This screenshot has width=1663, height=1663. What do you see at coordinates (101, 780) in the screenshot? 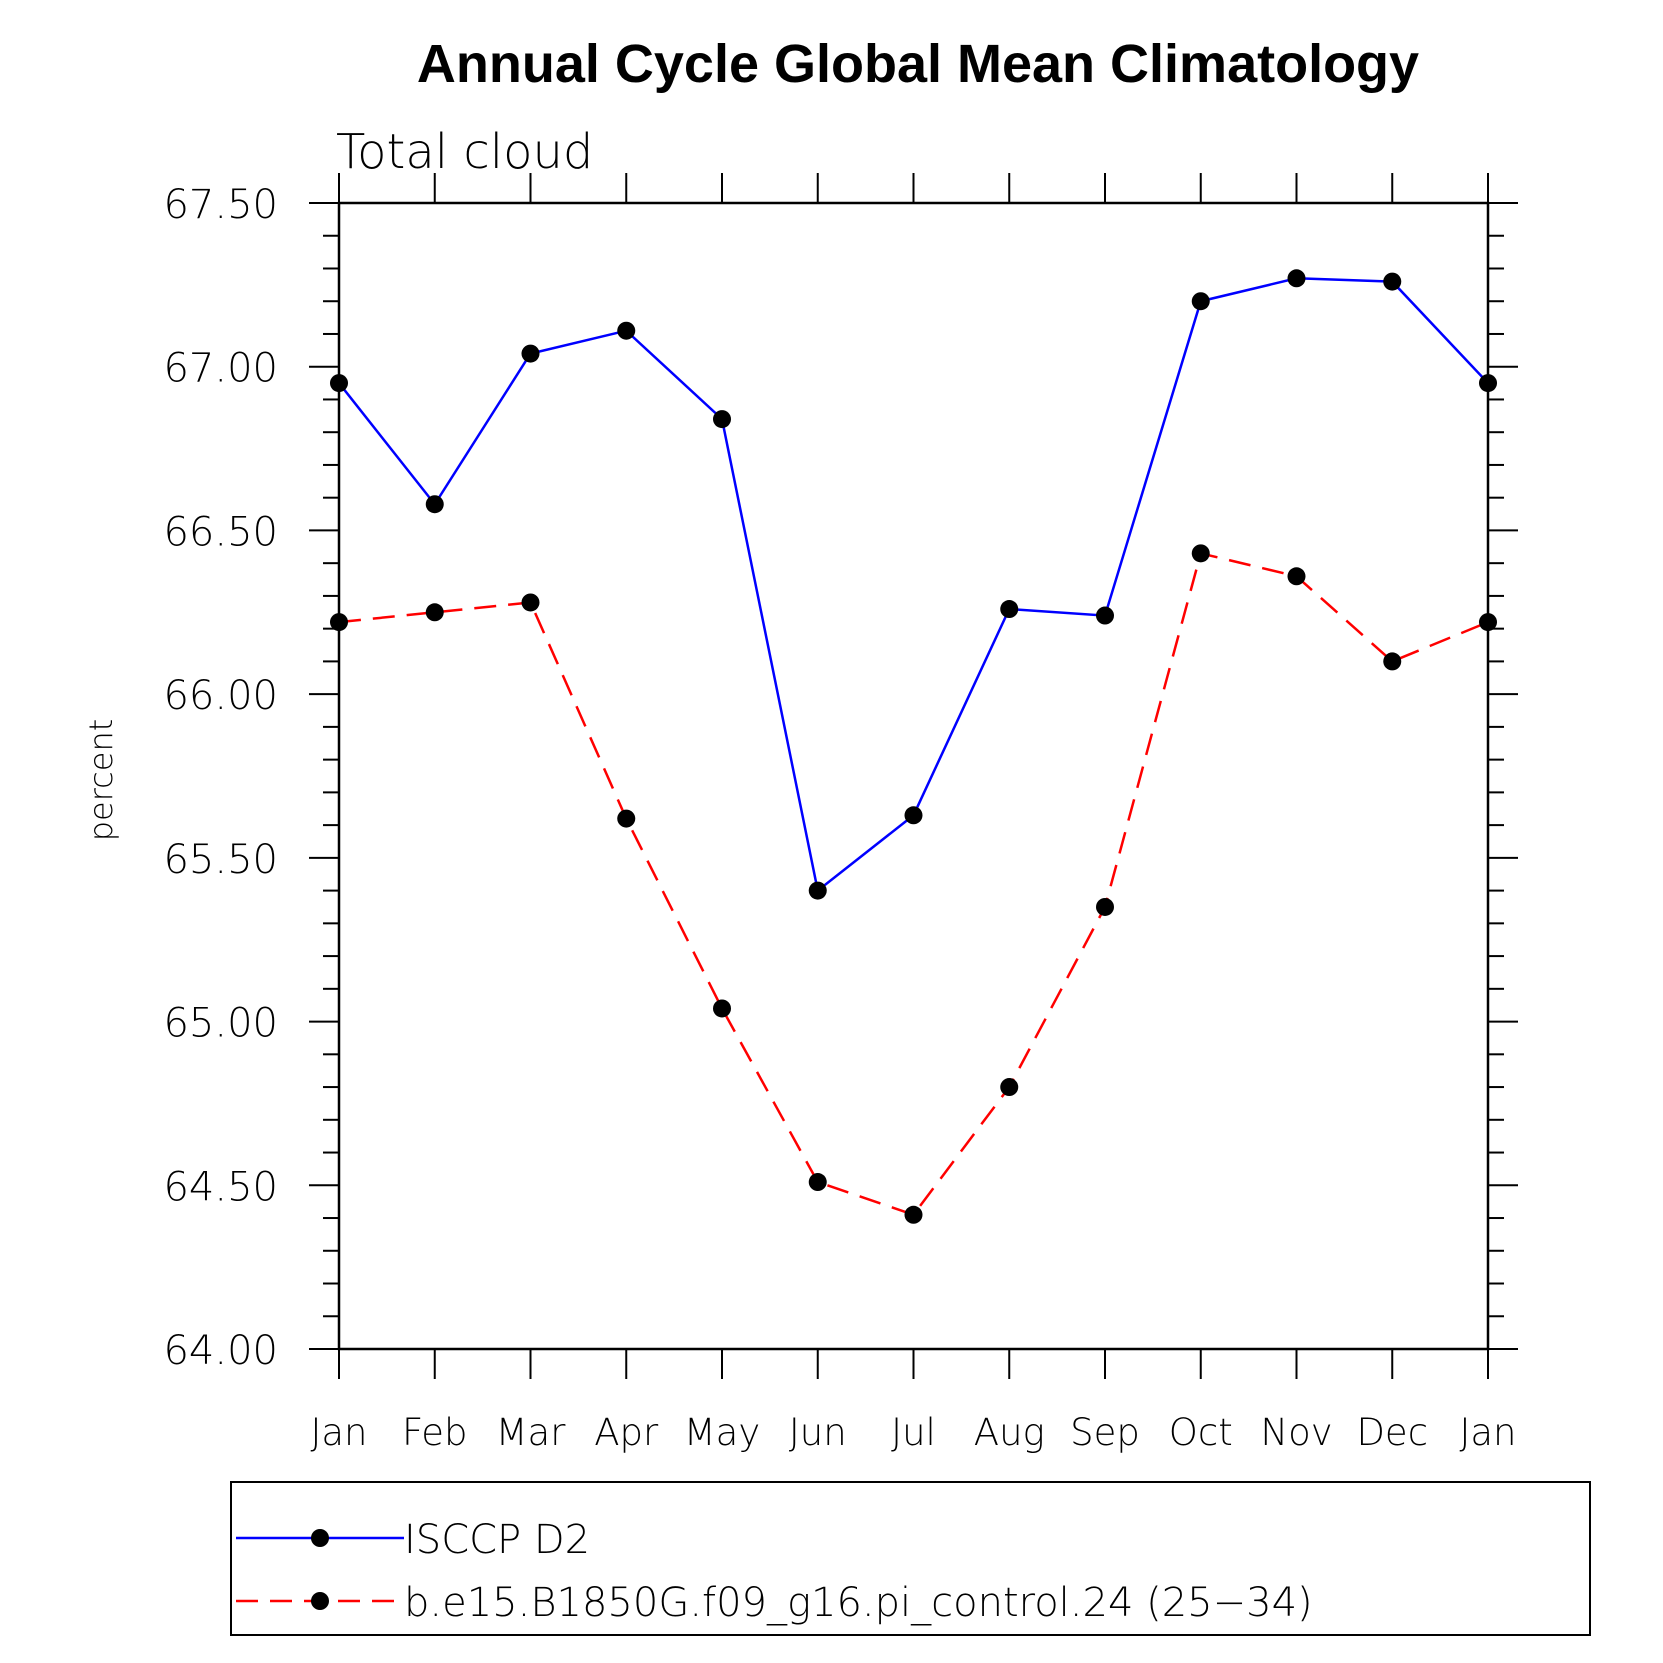
I see `y-axis-label: percent` at bounding box center [101, 780].